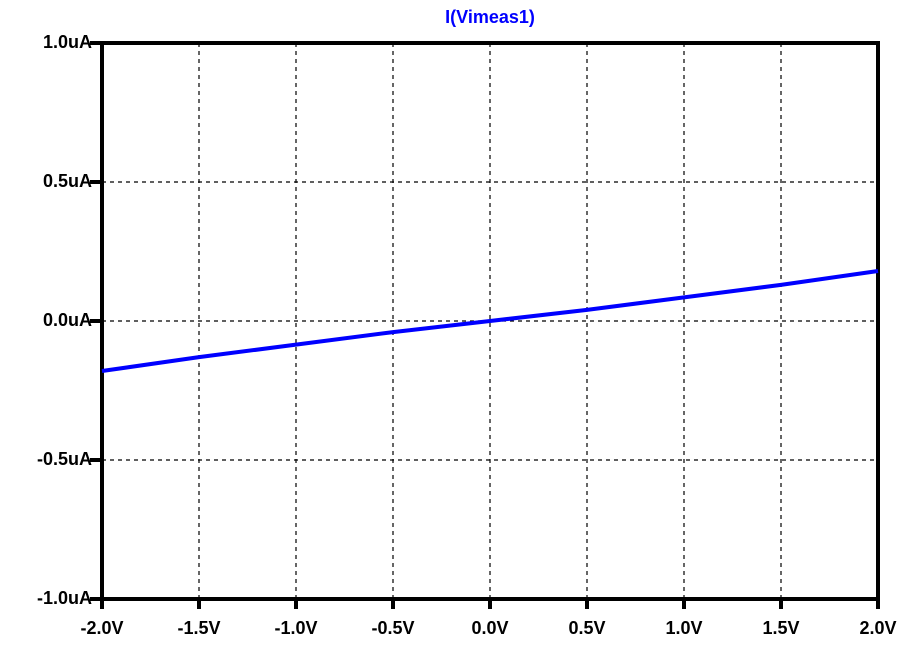 This screenshot has height=645, width=908. What do you see at coordinates (489, 628) in the screenshot?
I see `x-tick-label: 0.0V` at bounding box center [489, 628].